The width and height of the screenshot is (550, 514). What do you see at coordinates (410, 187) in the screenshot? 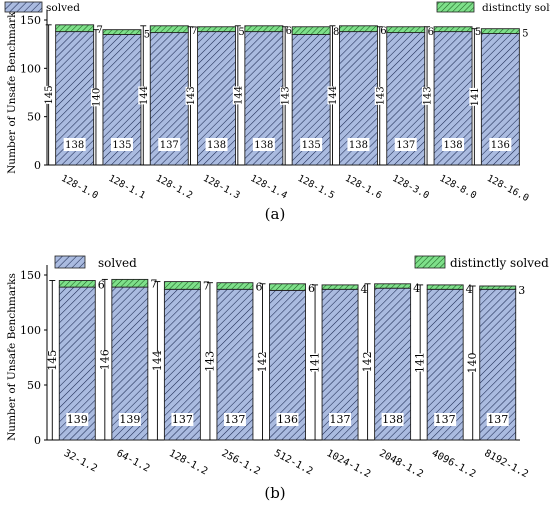
I see `x-tick-label: 128-3.0` at bounding box center [410, 187].